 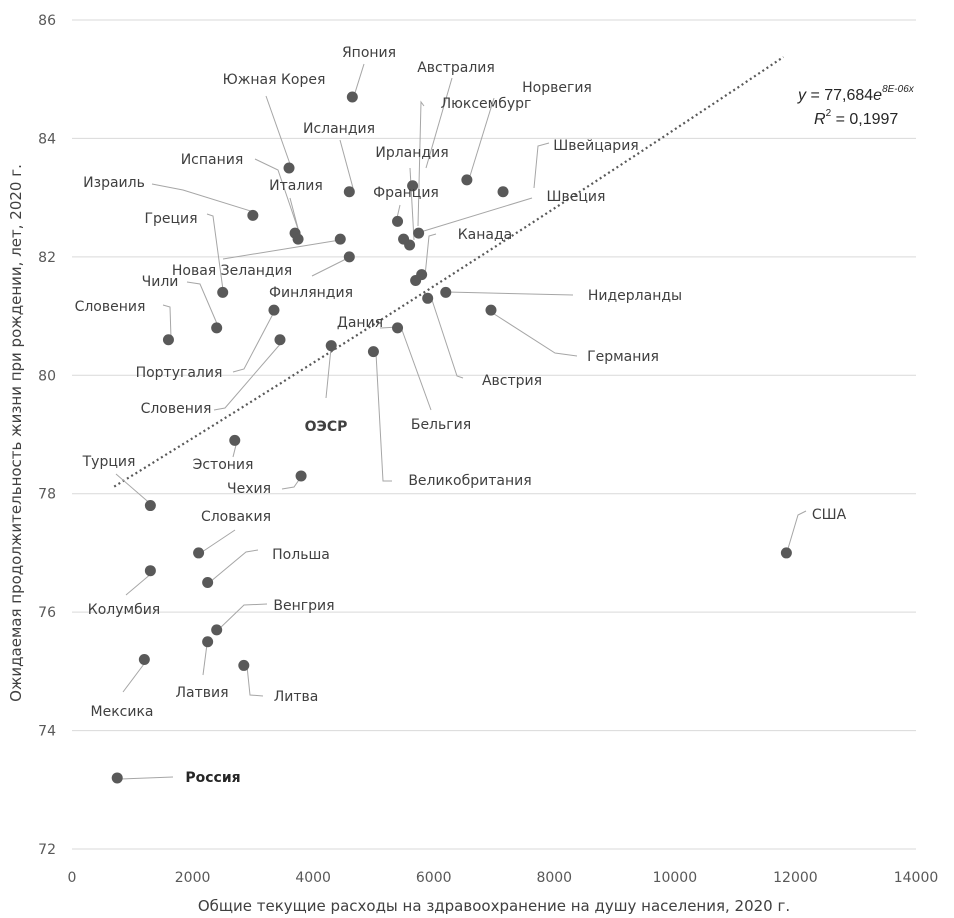 I want to click on point-label: Израиль, so click(x=114, y=183).